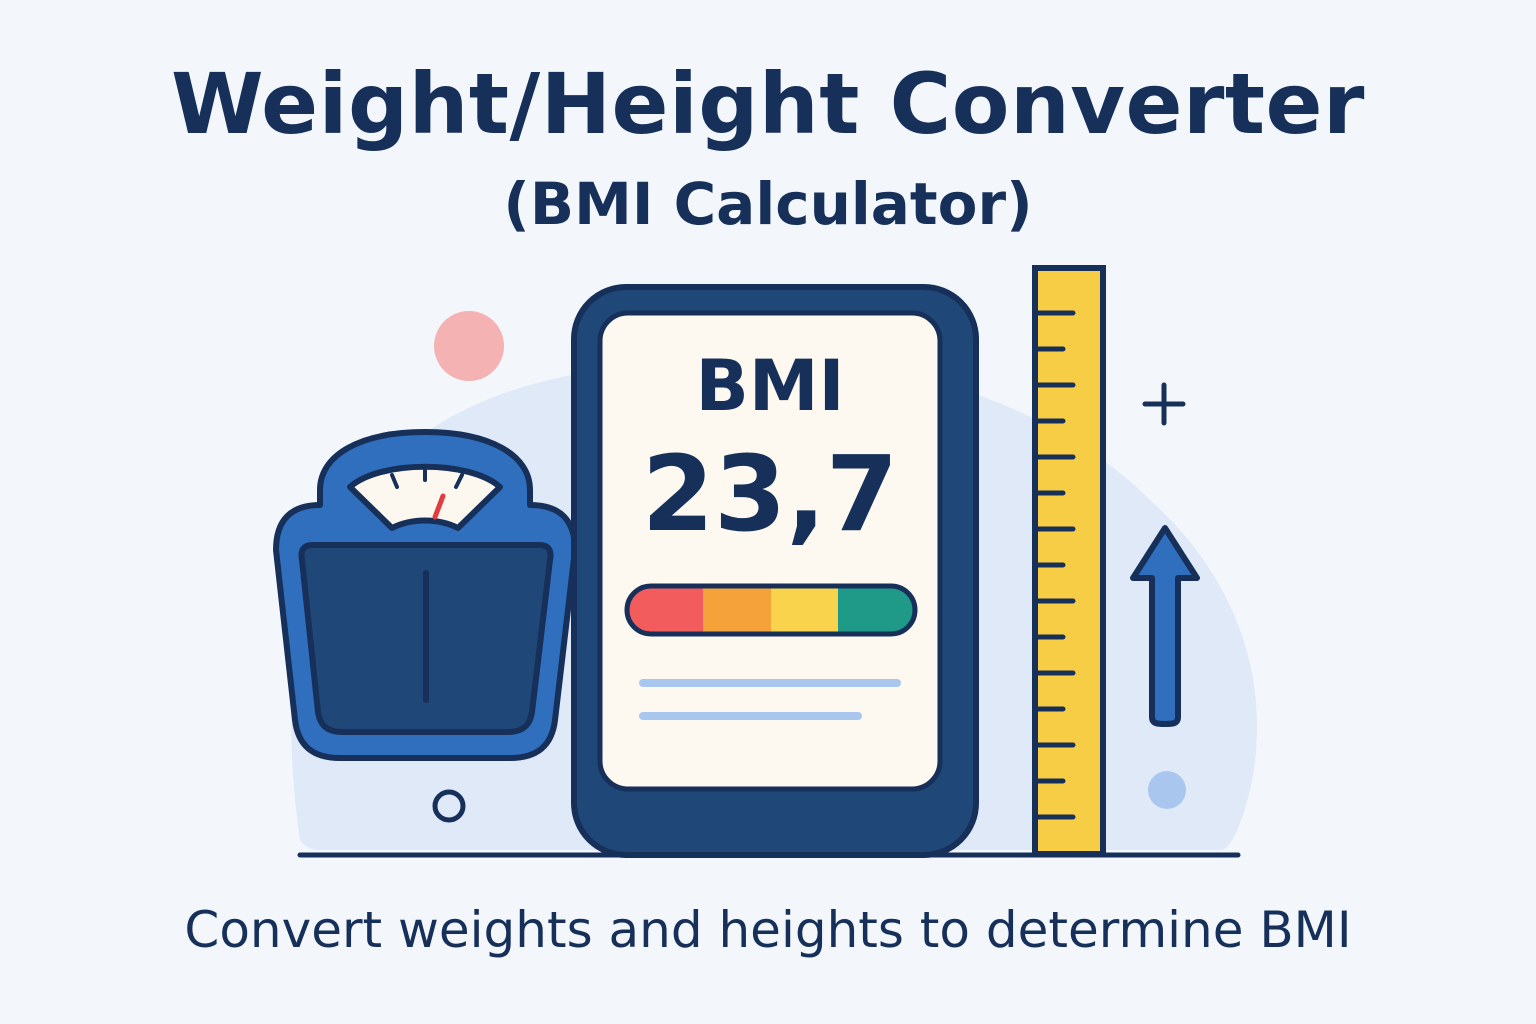 The width and height of the screenshot is (1536, 1024). I want to click on scale-segment-orange, so click(737, 610).